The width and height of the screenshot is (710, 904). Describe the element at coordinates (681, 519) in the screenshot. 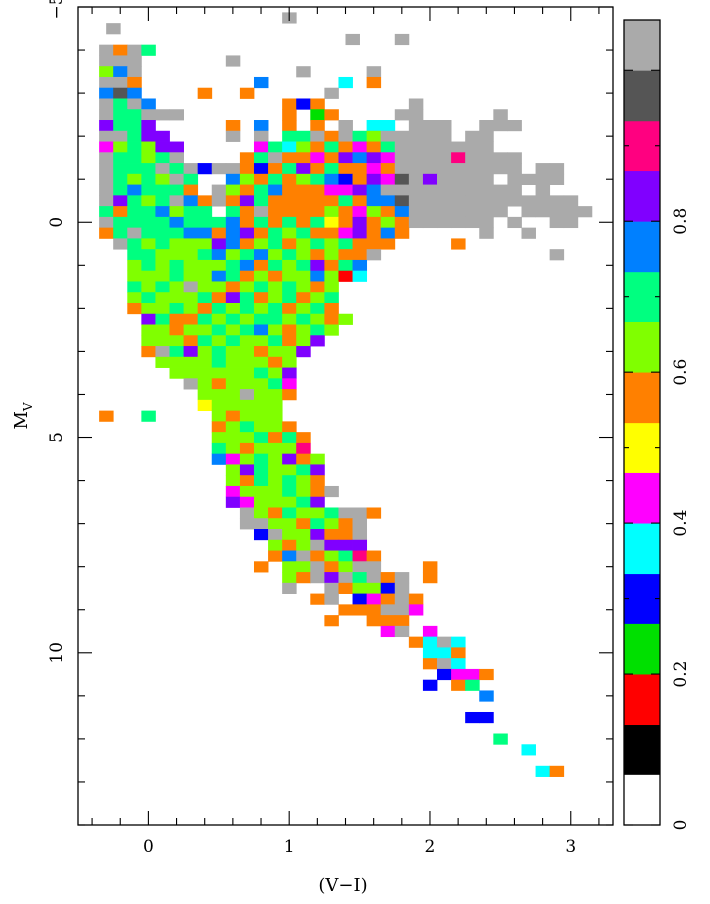

I see `colorbar-tick-labels: 0 0.2 0.4 0.6 0.8` at that location.